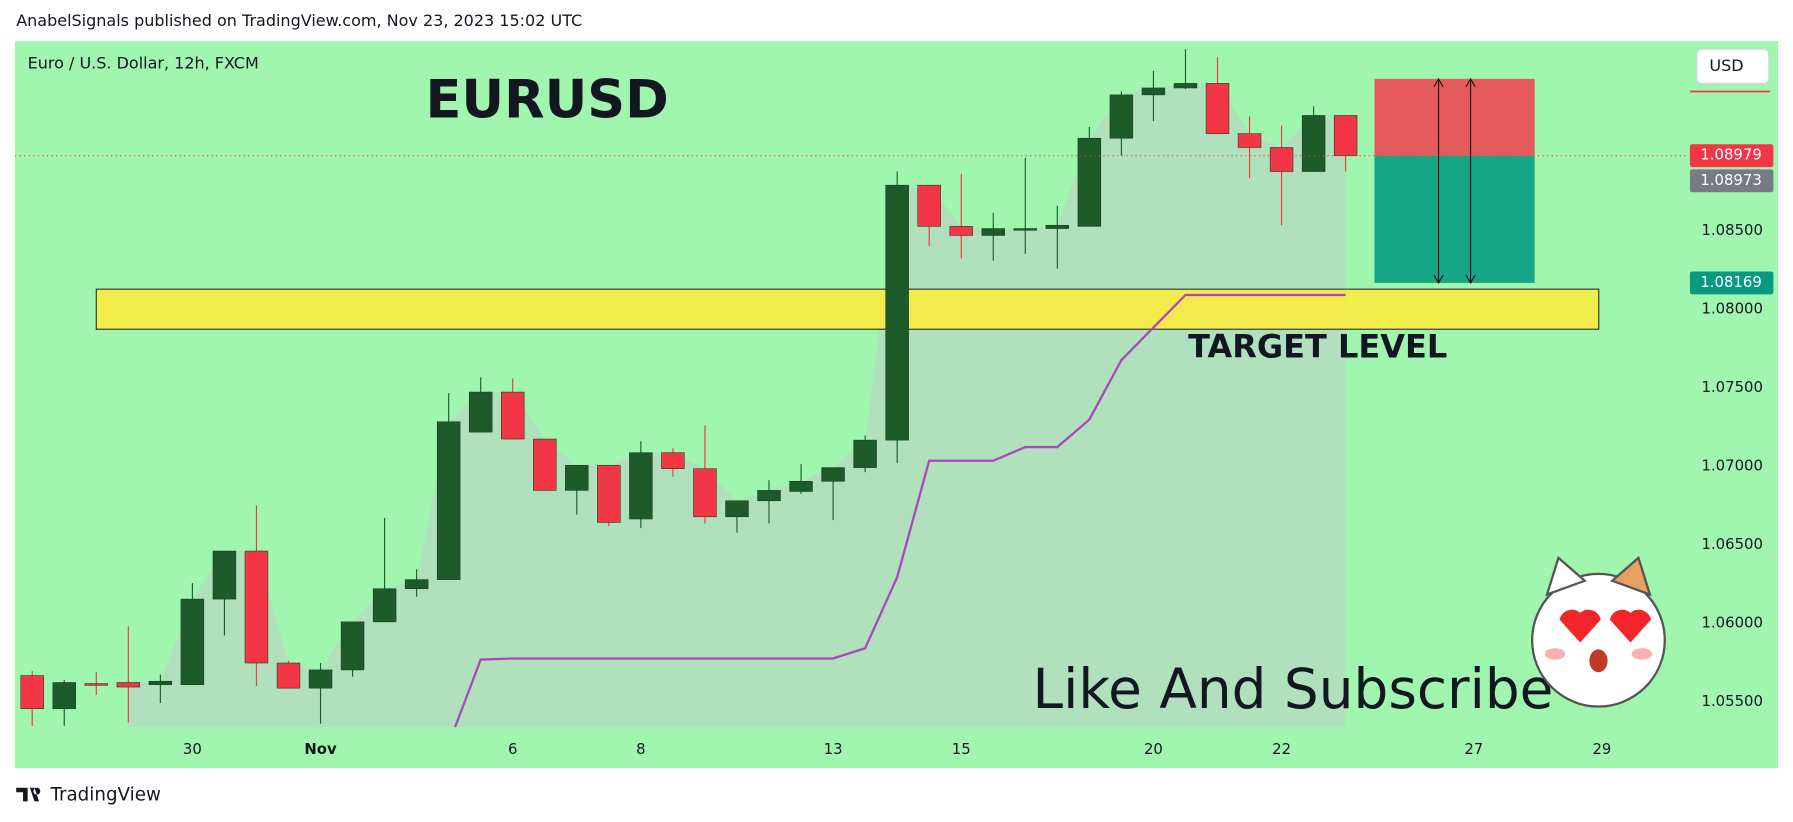 Image resolution: width=1793 pixels, height=822 pixels. I want to click on y-tick-label: 1.06000, so click(1731, 623).